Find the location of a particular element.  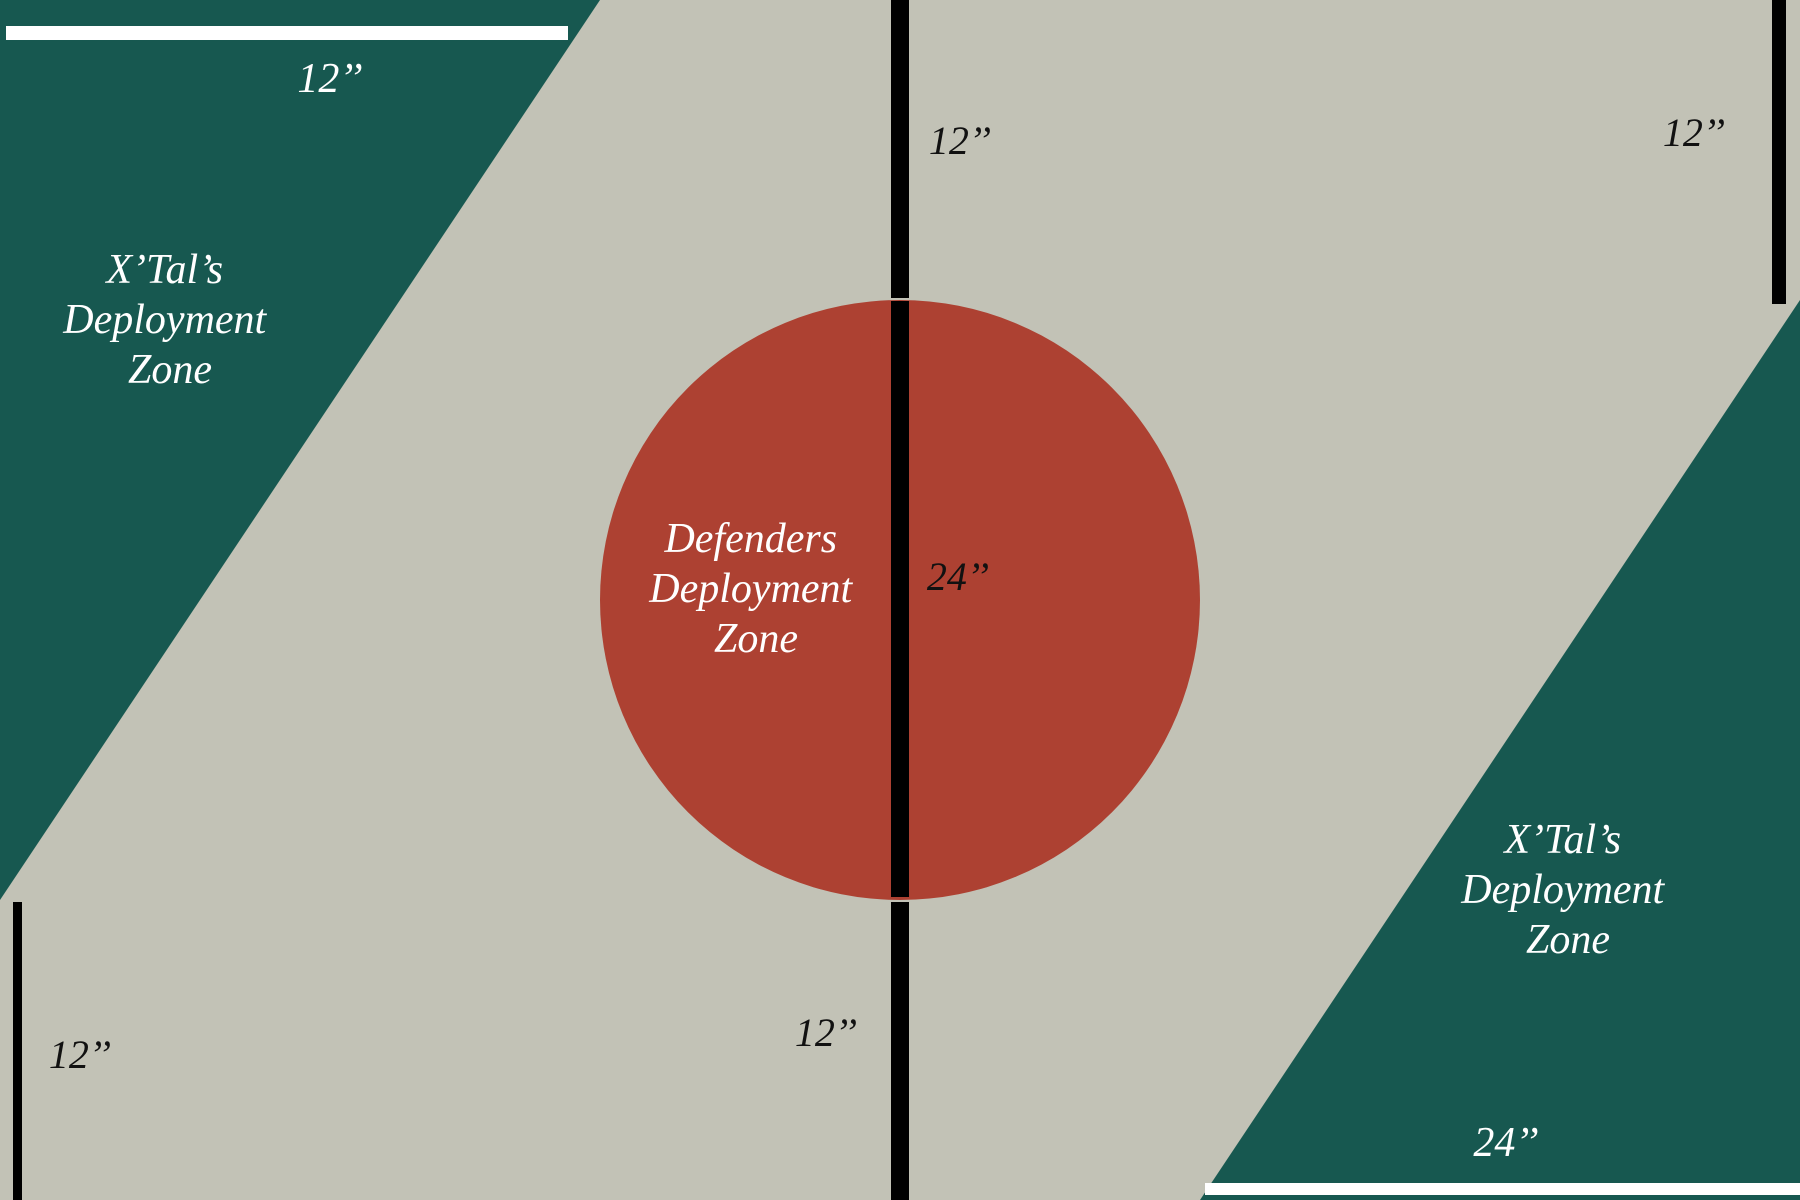

circle-diameter-marker is located at coordinates (900, 599).